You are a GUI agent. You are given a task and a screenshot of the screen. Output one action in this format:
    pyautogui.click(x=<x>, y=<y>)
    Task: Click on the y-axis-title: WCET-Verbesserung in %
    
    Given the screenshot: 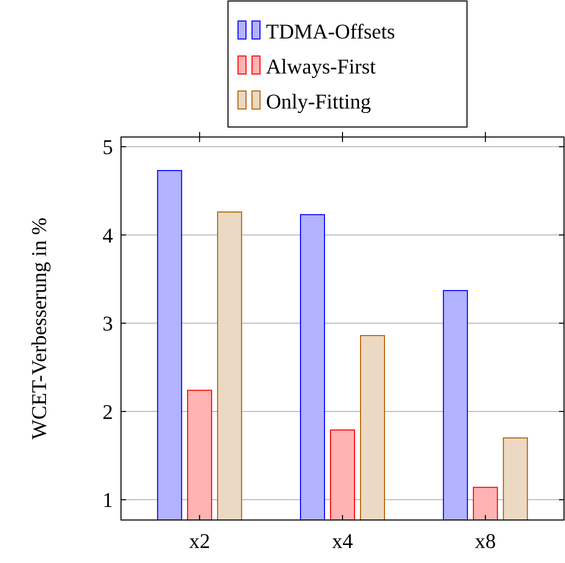 What is the action you would take?
    pyautogui.click(x=39, y=328)
    